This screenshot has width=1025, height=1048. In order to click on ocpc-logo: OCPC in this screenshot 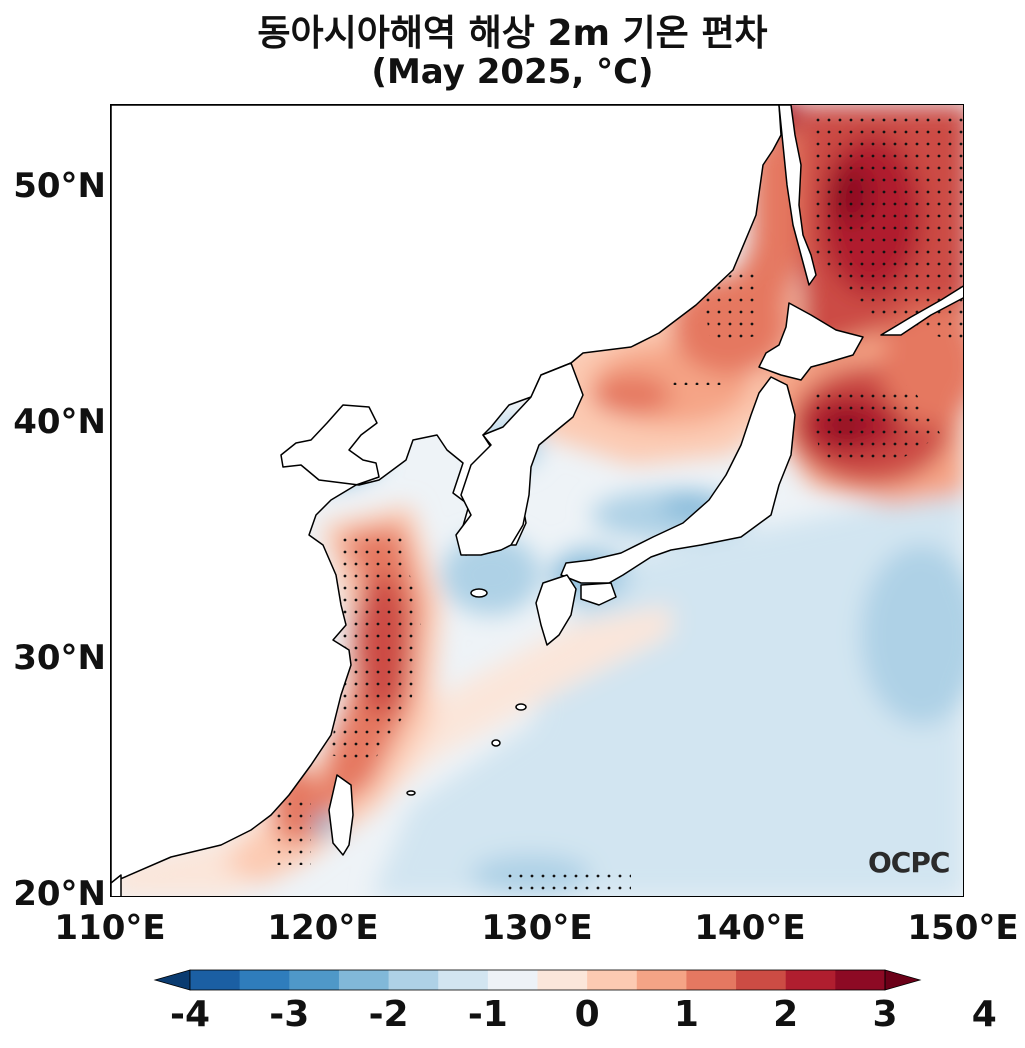, I will do `click(909, 862)`.